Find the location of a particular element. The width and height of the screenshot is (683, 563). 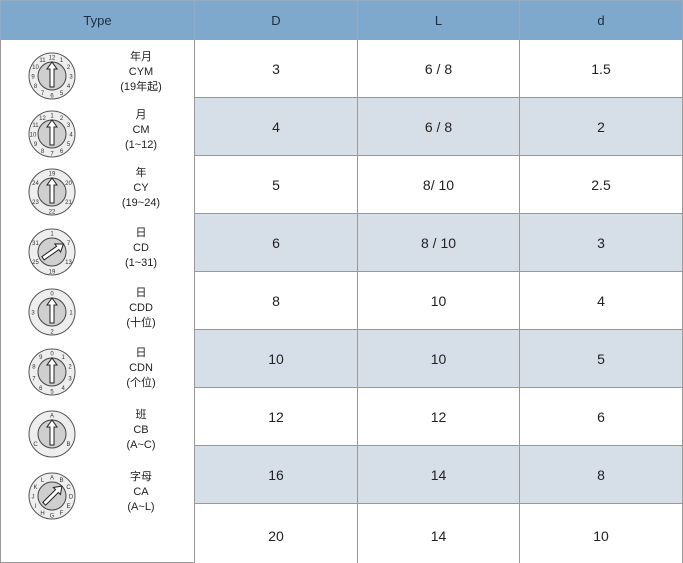

type-line2: CDD is located at coordinates (141, 308).